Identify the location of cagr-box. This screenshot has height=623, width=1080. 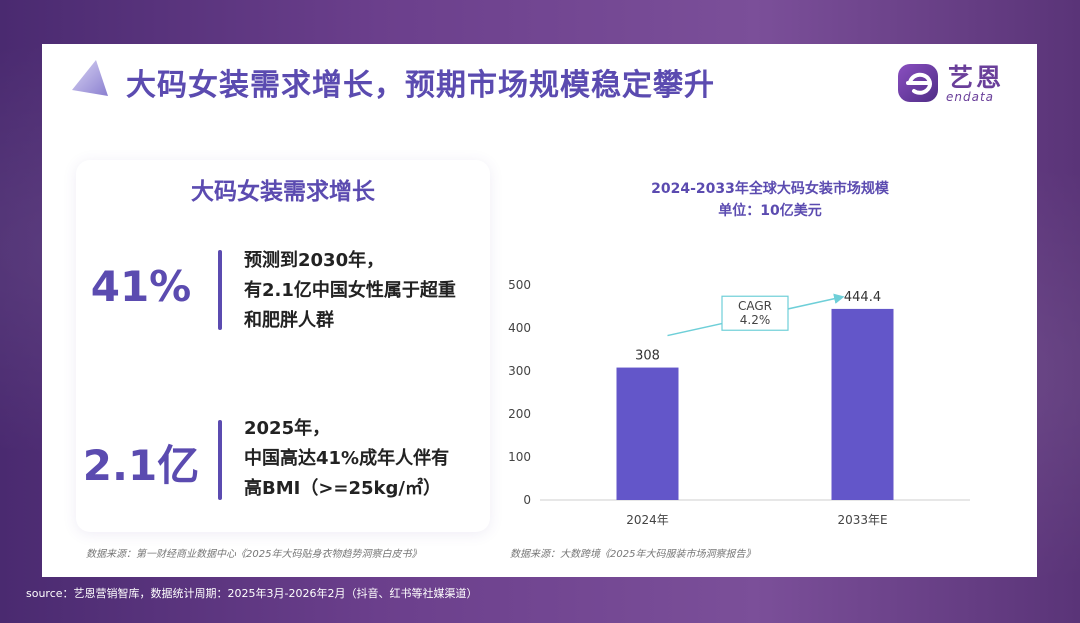
(755, 313).